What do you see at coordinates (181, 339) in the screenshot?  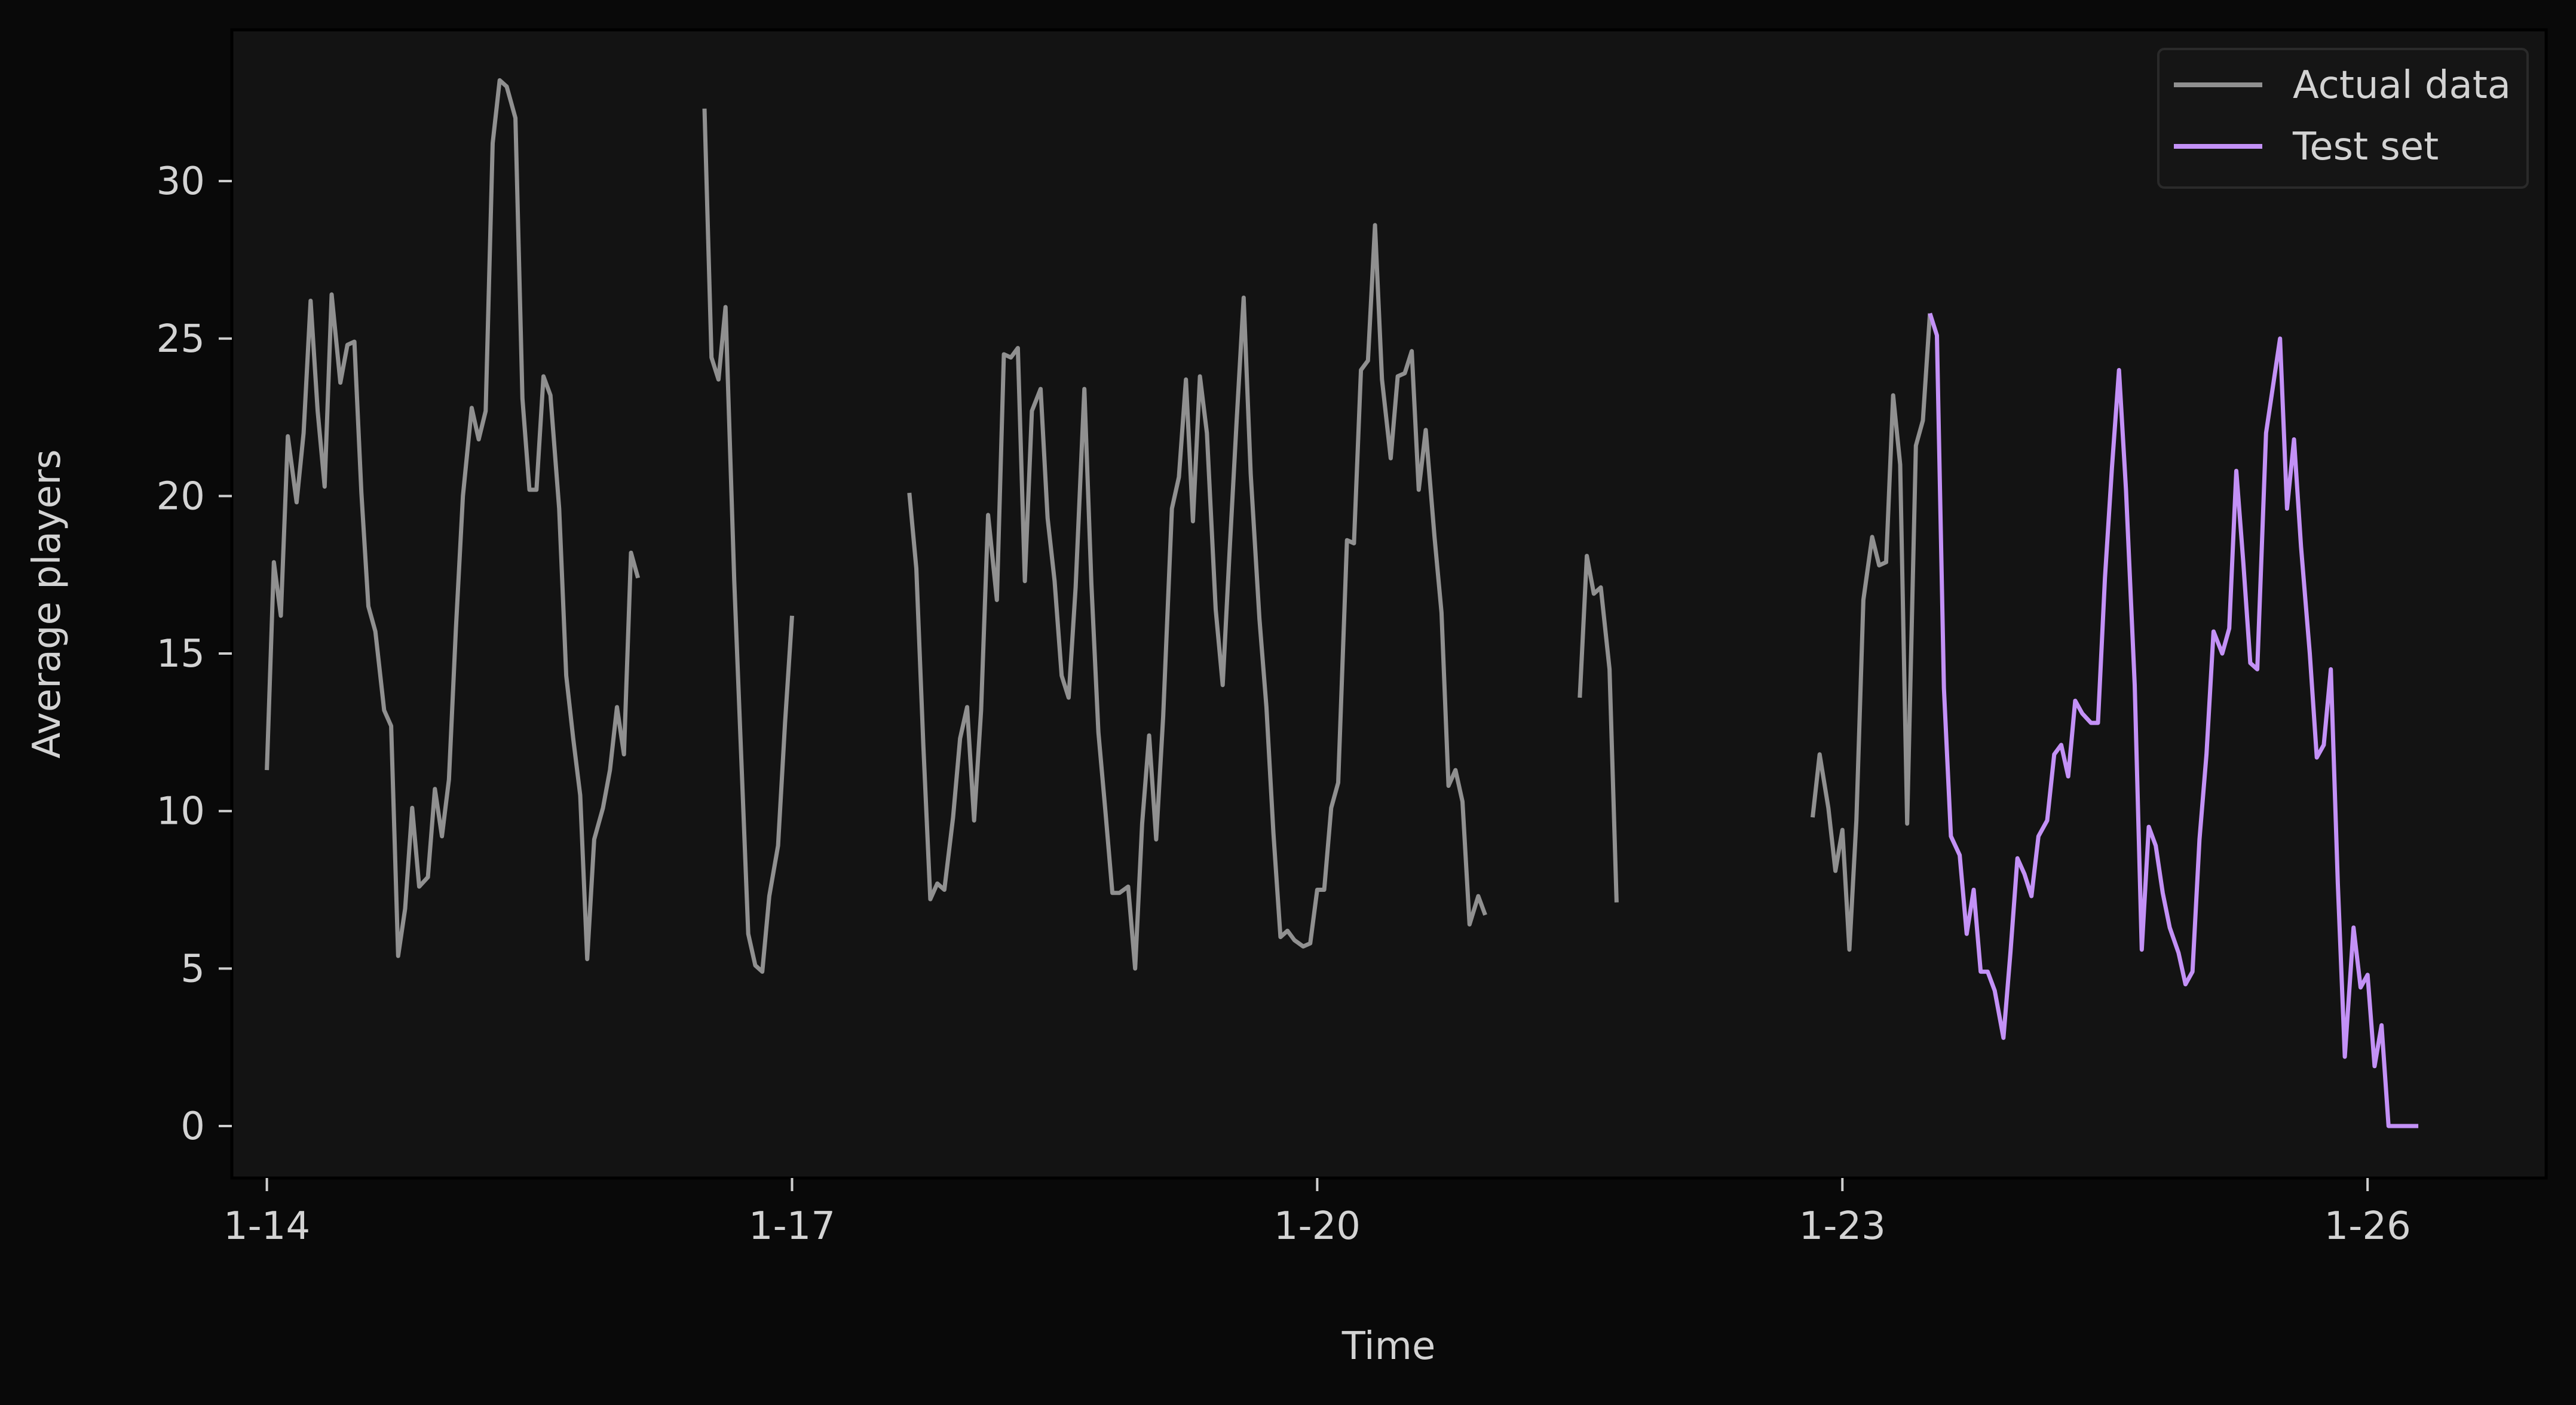 I see `y-tick-label: 25` at bounding box center [181, 339].